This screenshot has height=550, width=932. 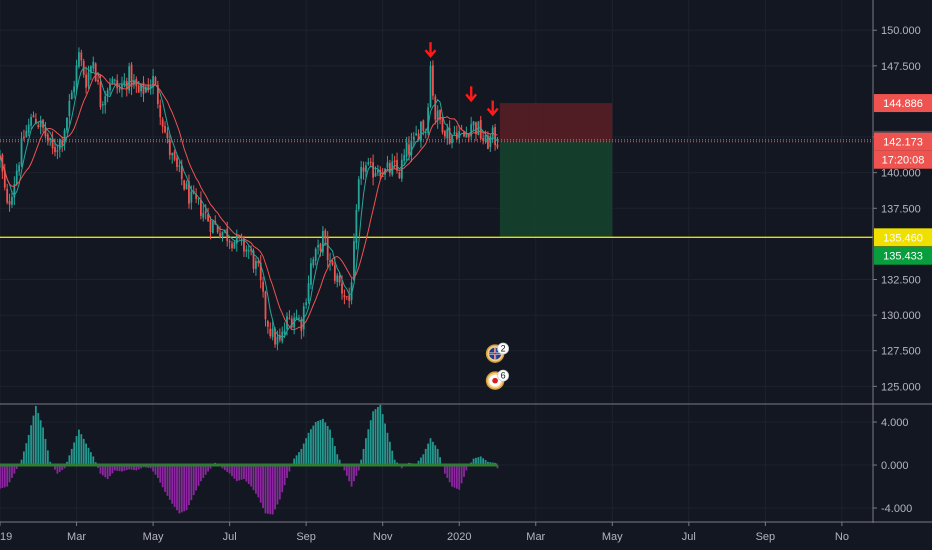 I want to click on price-tag: 135.460, so click(x=903, y=237).